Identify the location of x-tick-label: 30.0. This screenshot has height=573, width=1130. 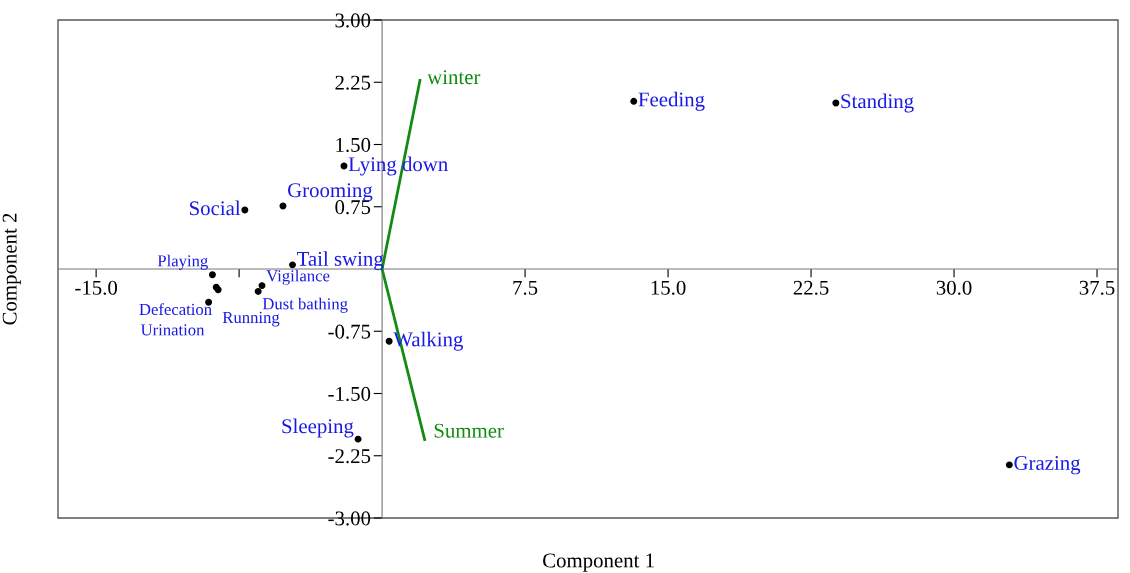
(954, 287).